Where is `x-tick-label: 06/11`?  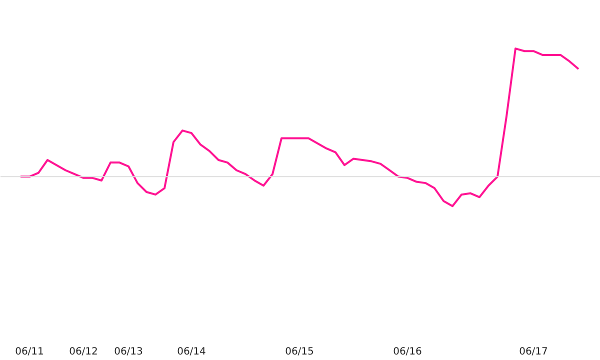
x-tick-label: 06/11 is located at coordinates (29, 352).